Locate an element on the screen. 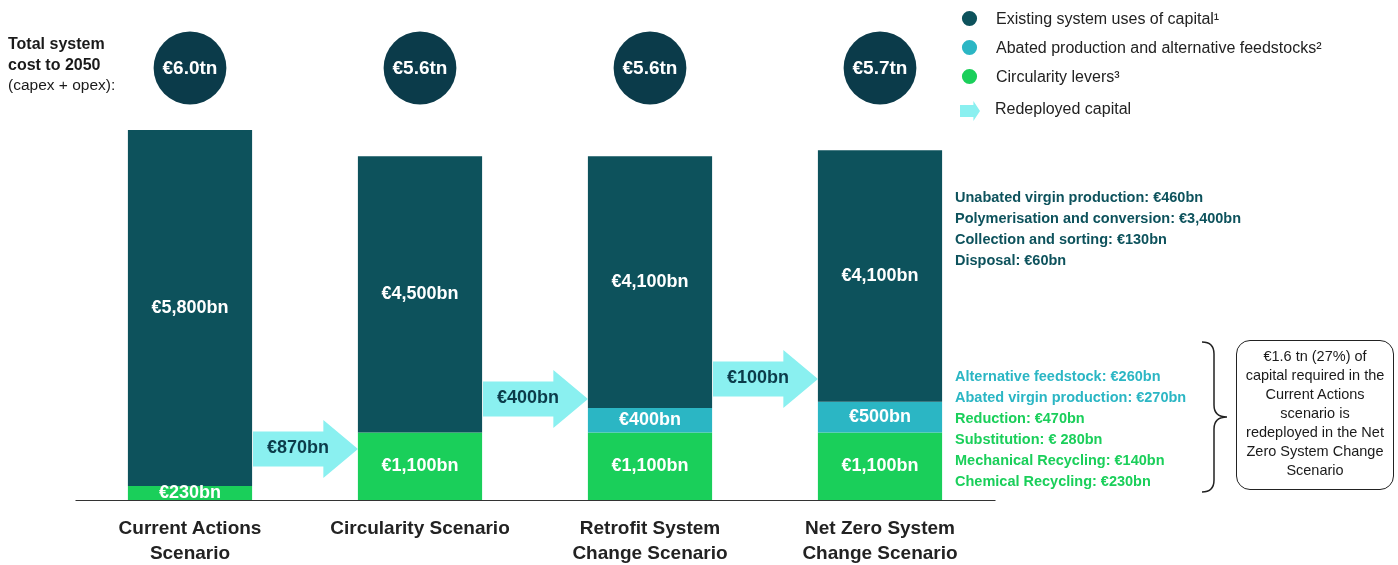  x-tick-label: Net Zero System Change Scenario is located at coordinates (880, 539).